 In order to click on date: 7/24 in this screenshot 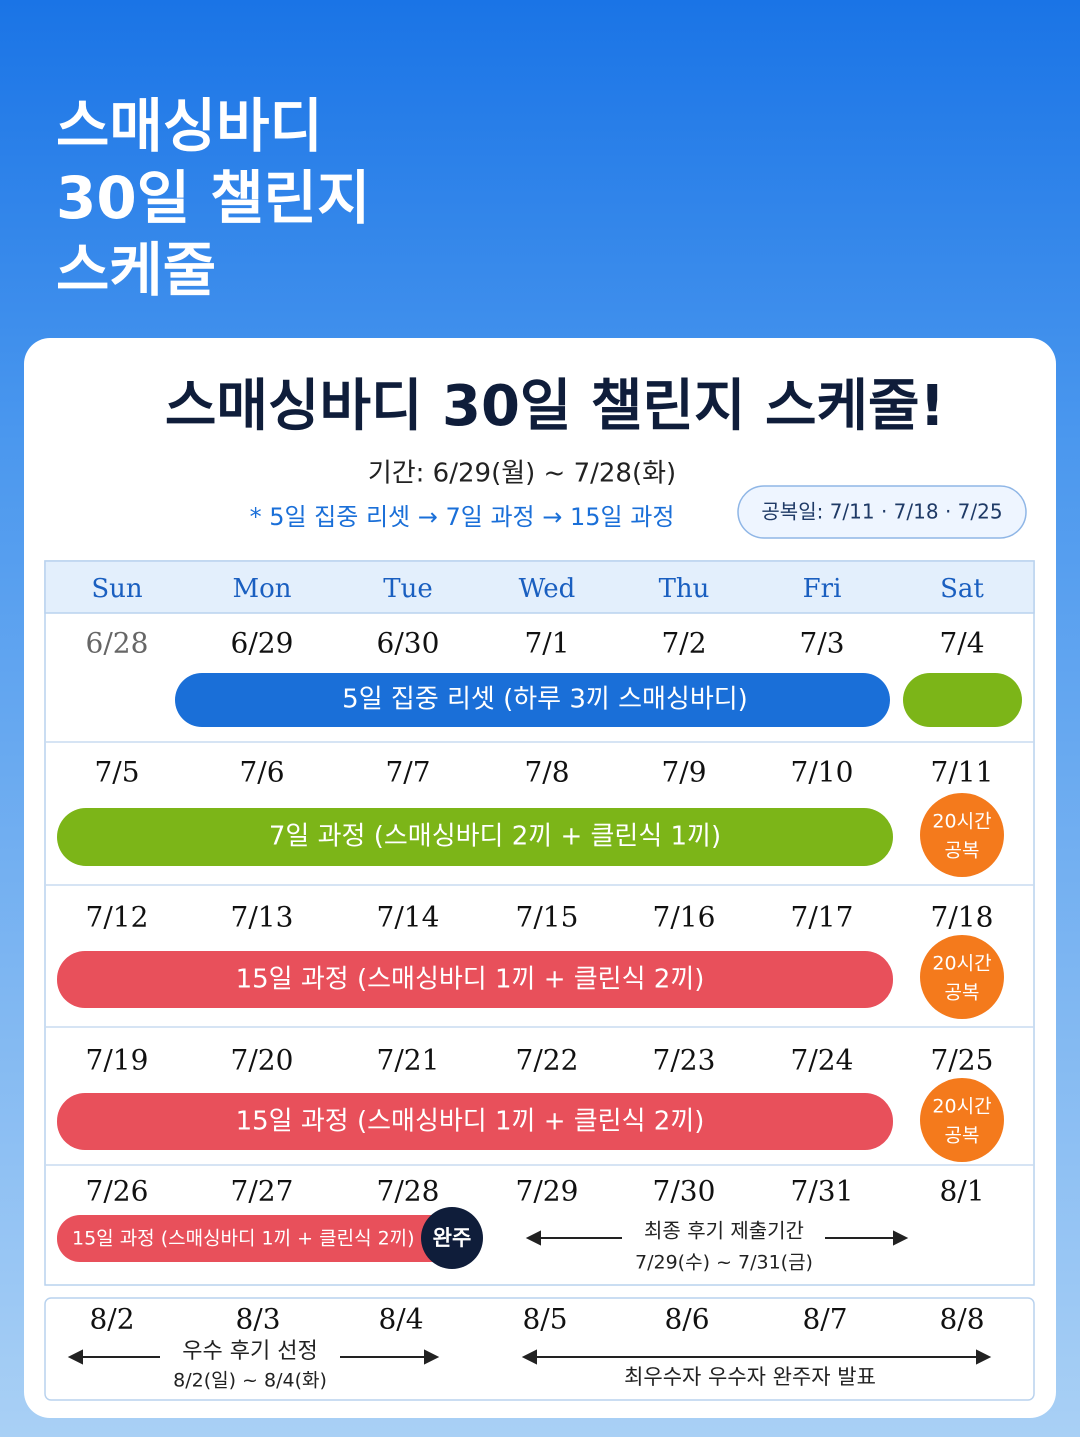, I will do `click(822, 1060)`.